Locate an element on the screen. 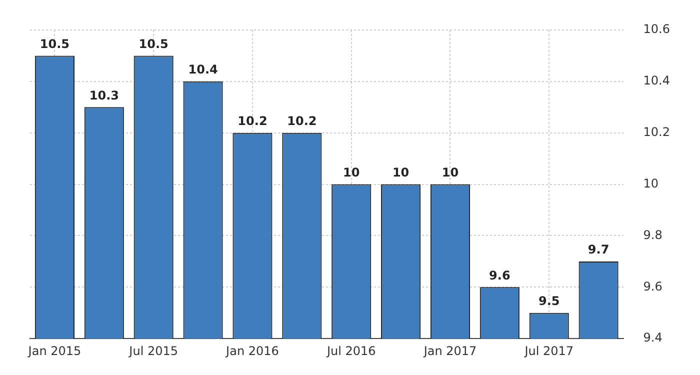  data-label: 10.3 is located at coordinates (104, 95).